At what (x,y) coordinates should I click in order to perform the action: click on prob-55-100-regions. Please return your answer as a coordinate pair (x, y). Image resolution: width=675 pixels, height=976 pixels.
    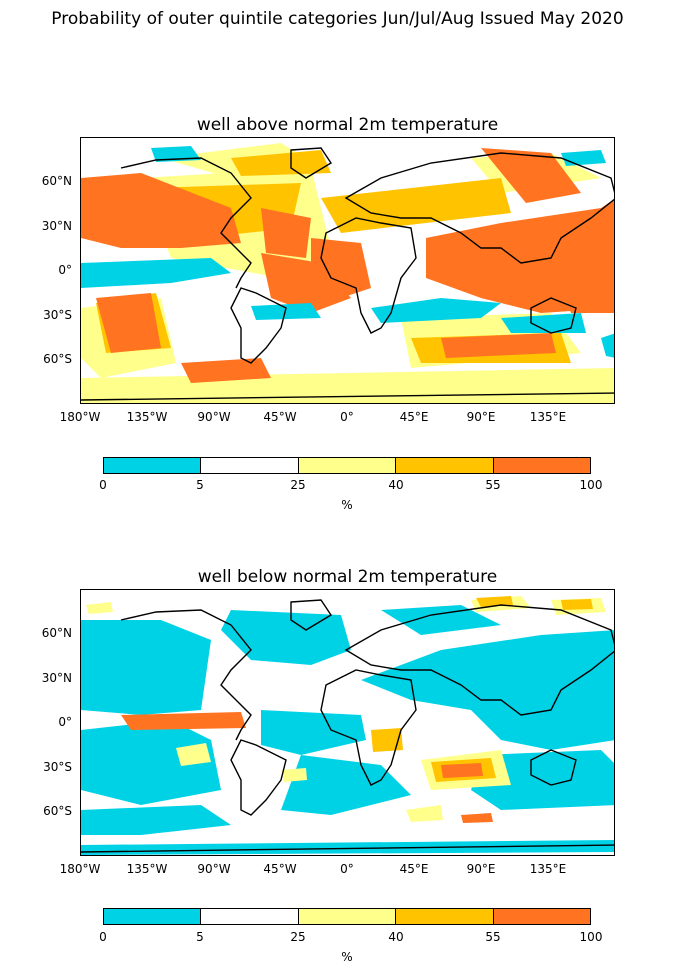
    Looking at the image, I should click on (307, 767).